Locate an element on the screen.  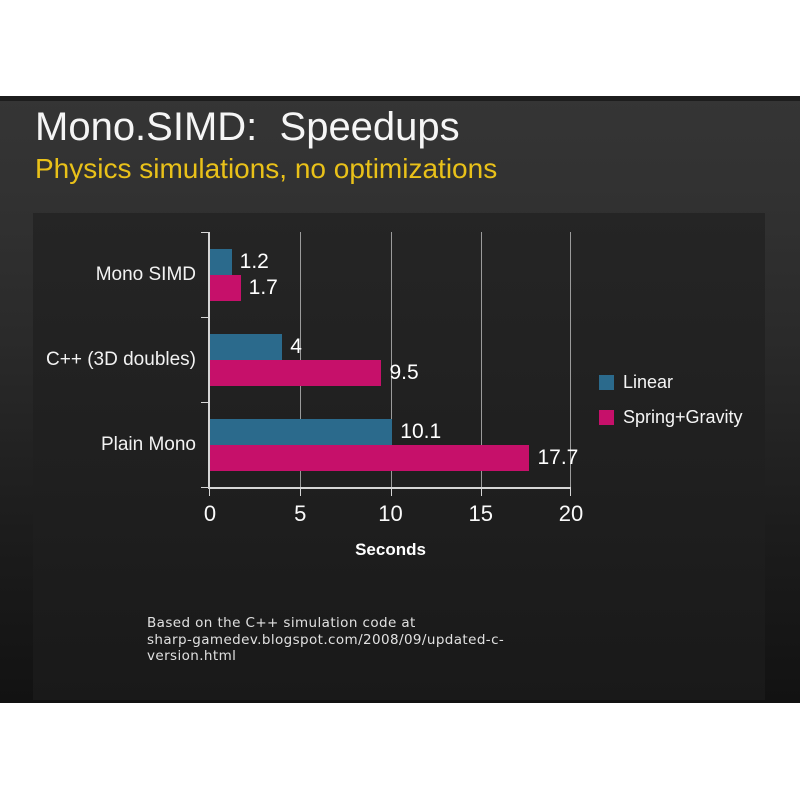
category-row-cpp-3d-doubles: C++ (3D doubles) 4 9.5 is located at coordinates (308, 359).